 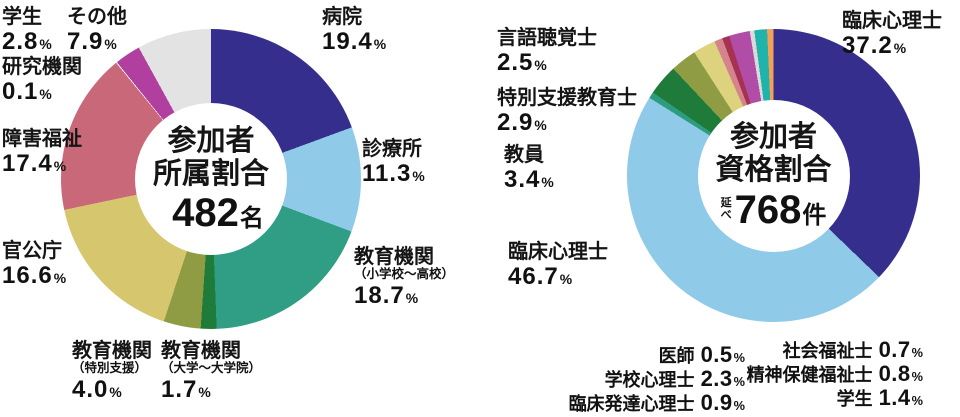 What do you see at coordinates (515, 63) in the screenshot?
I see `segment-value-number: 2.5` at bounding box center [515, 63].